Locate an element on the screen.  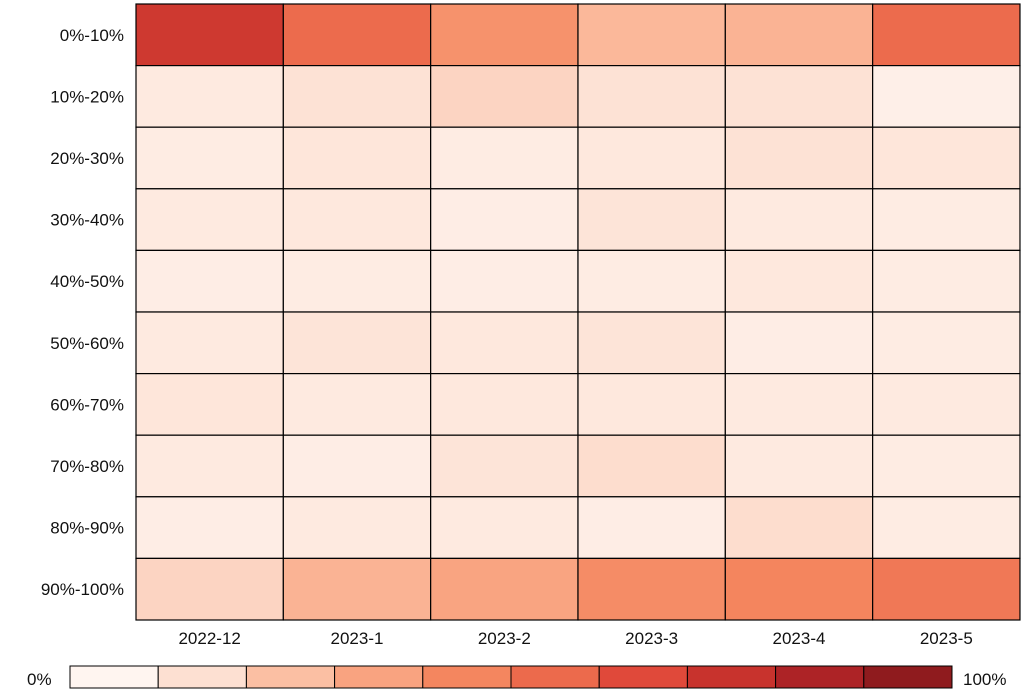
x-tick-label: 2023-5 is located at coordinates (946, 638).